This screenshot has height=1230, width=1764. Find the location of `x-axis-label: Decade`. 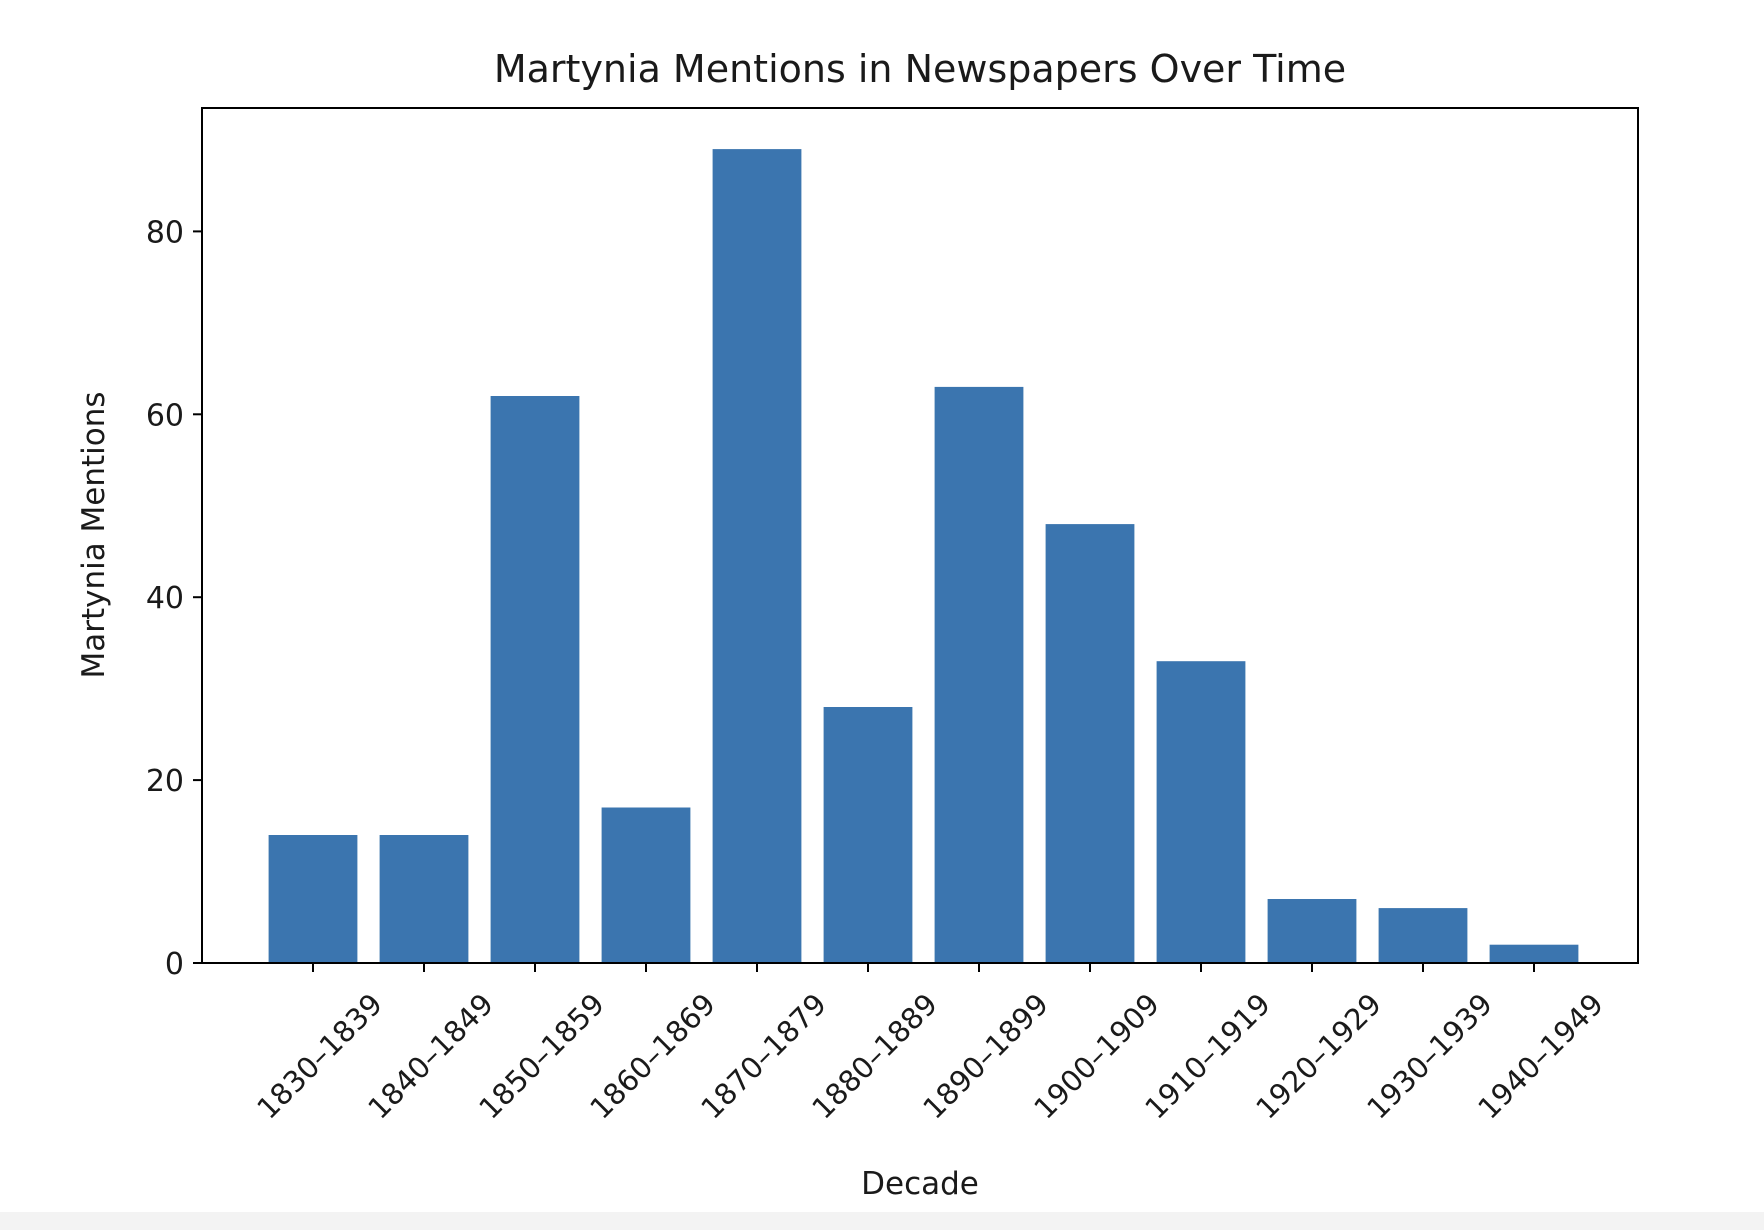

x-axis-label: Decade is located at coordinates (920, 1184).